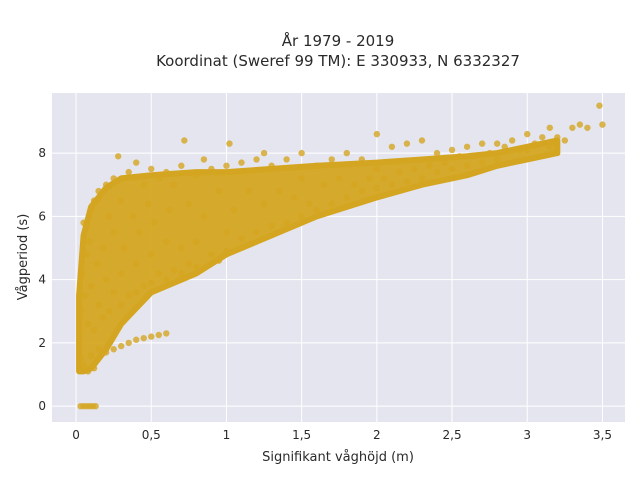 This screenshot has height=480, width=640. Describe the element at coordinates (76, 435) in the screenshot. I see `x-tick-label: 0` at that location.